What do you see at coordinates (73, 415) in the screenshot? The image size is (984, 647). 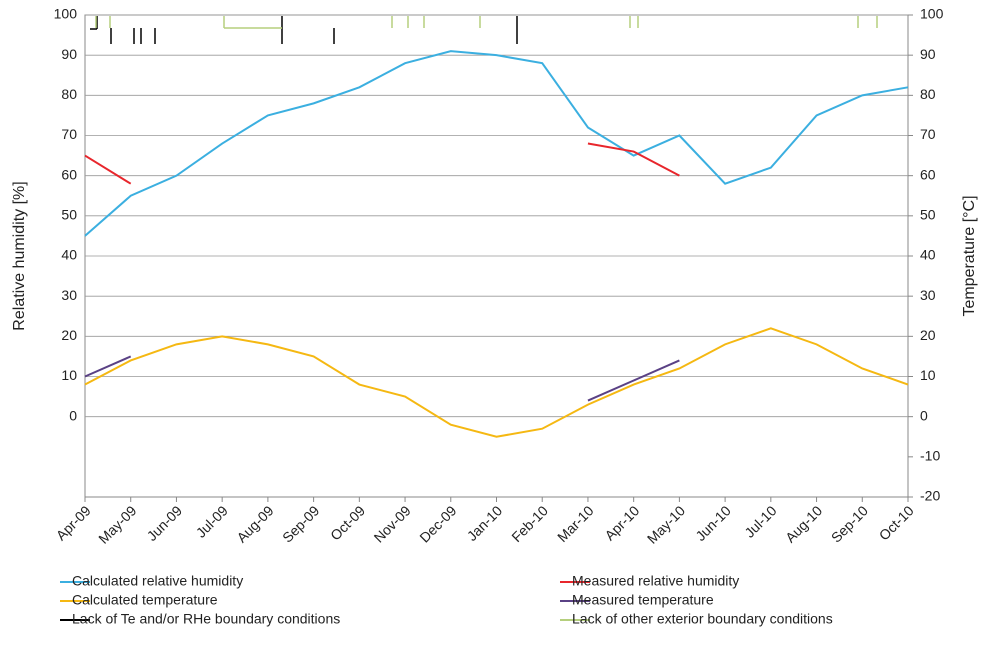 I see `y-tick-label: 0` at bounding box center [73, 415].